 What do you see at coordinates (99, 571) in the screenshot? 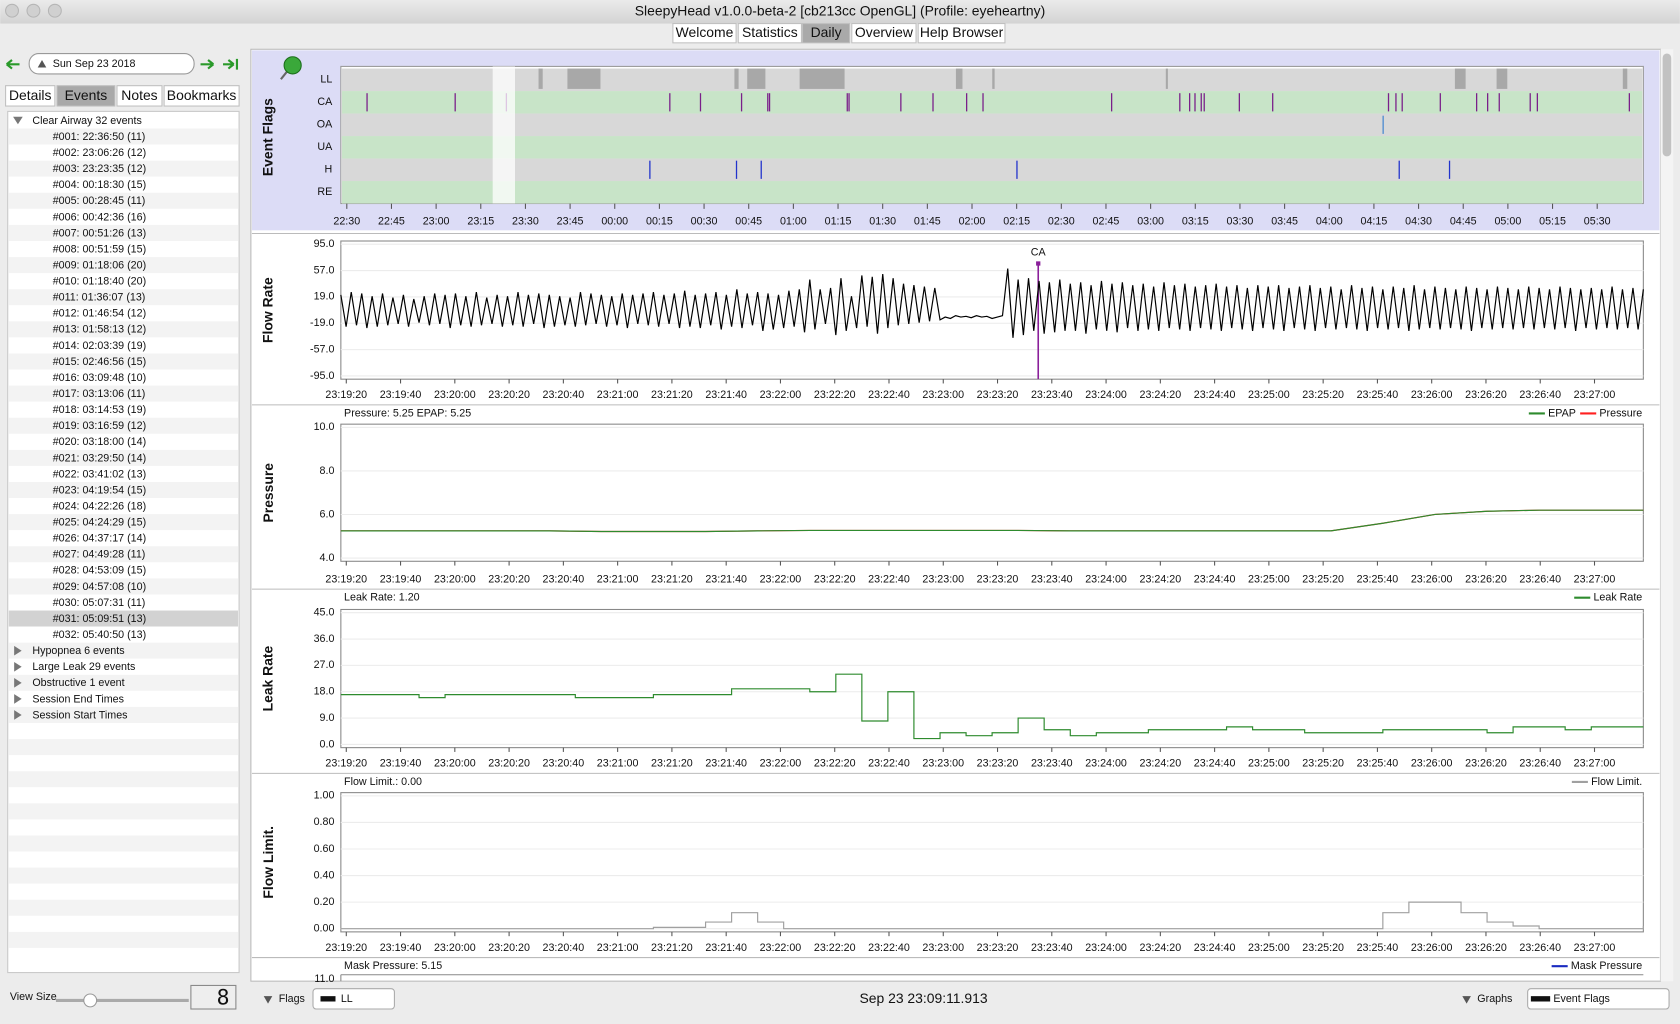
I see `tree-item: #028: 04:53:09 (15)` at bounding box center [99, 571].